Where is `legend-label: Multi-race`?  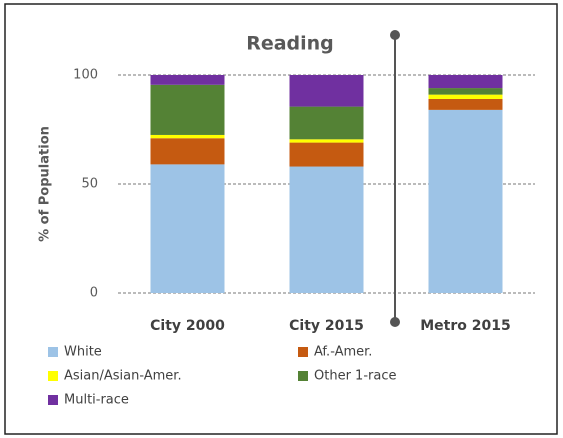
legend-label: Multi-race is located at coordinates (96, 400).